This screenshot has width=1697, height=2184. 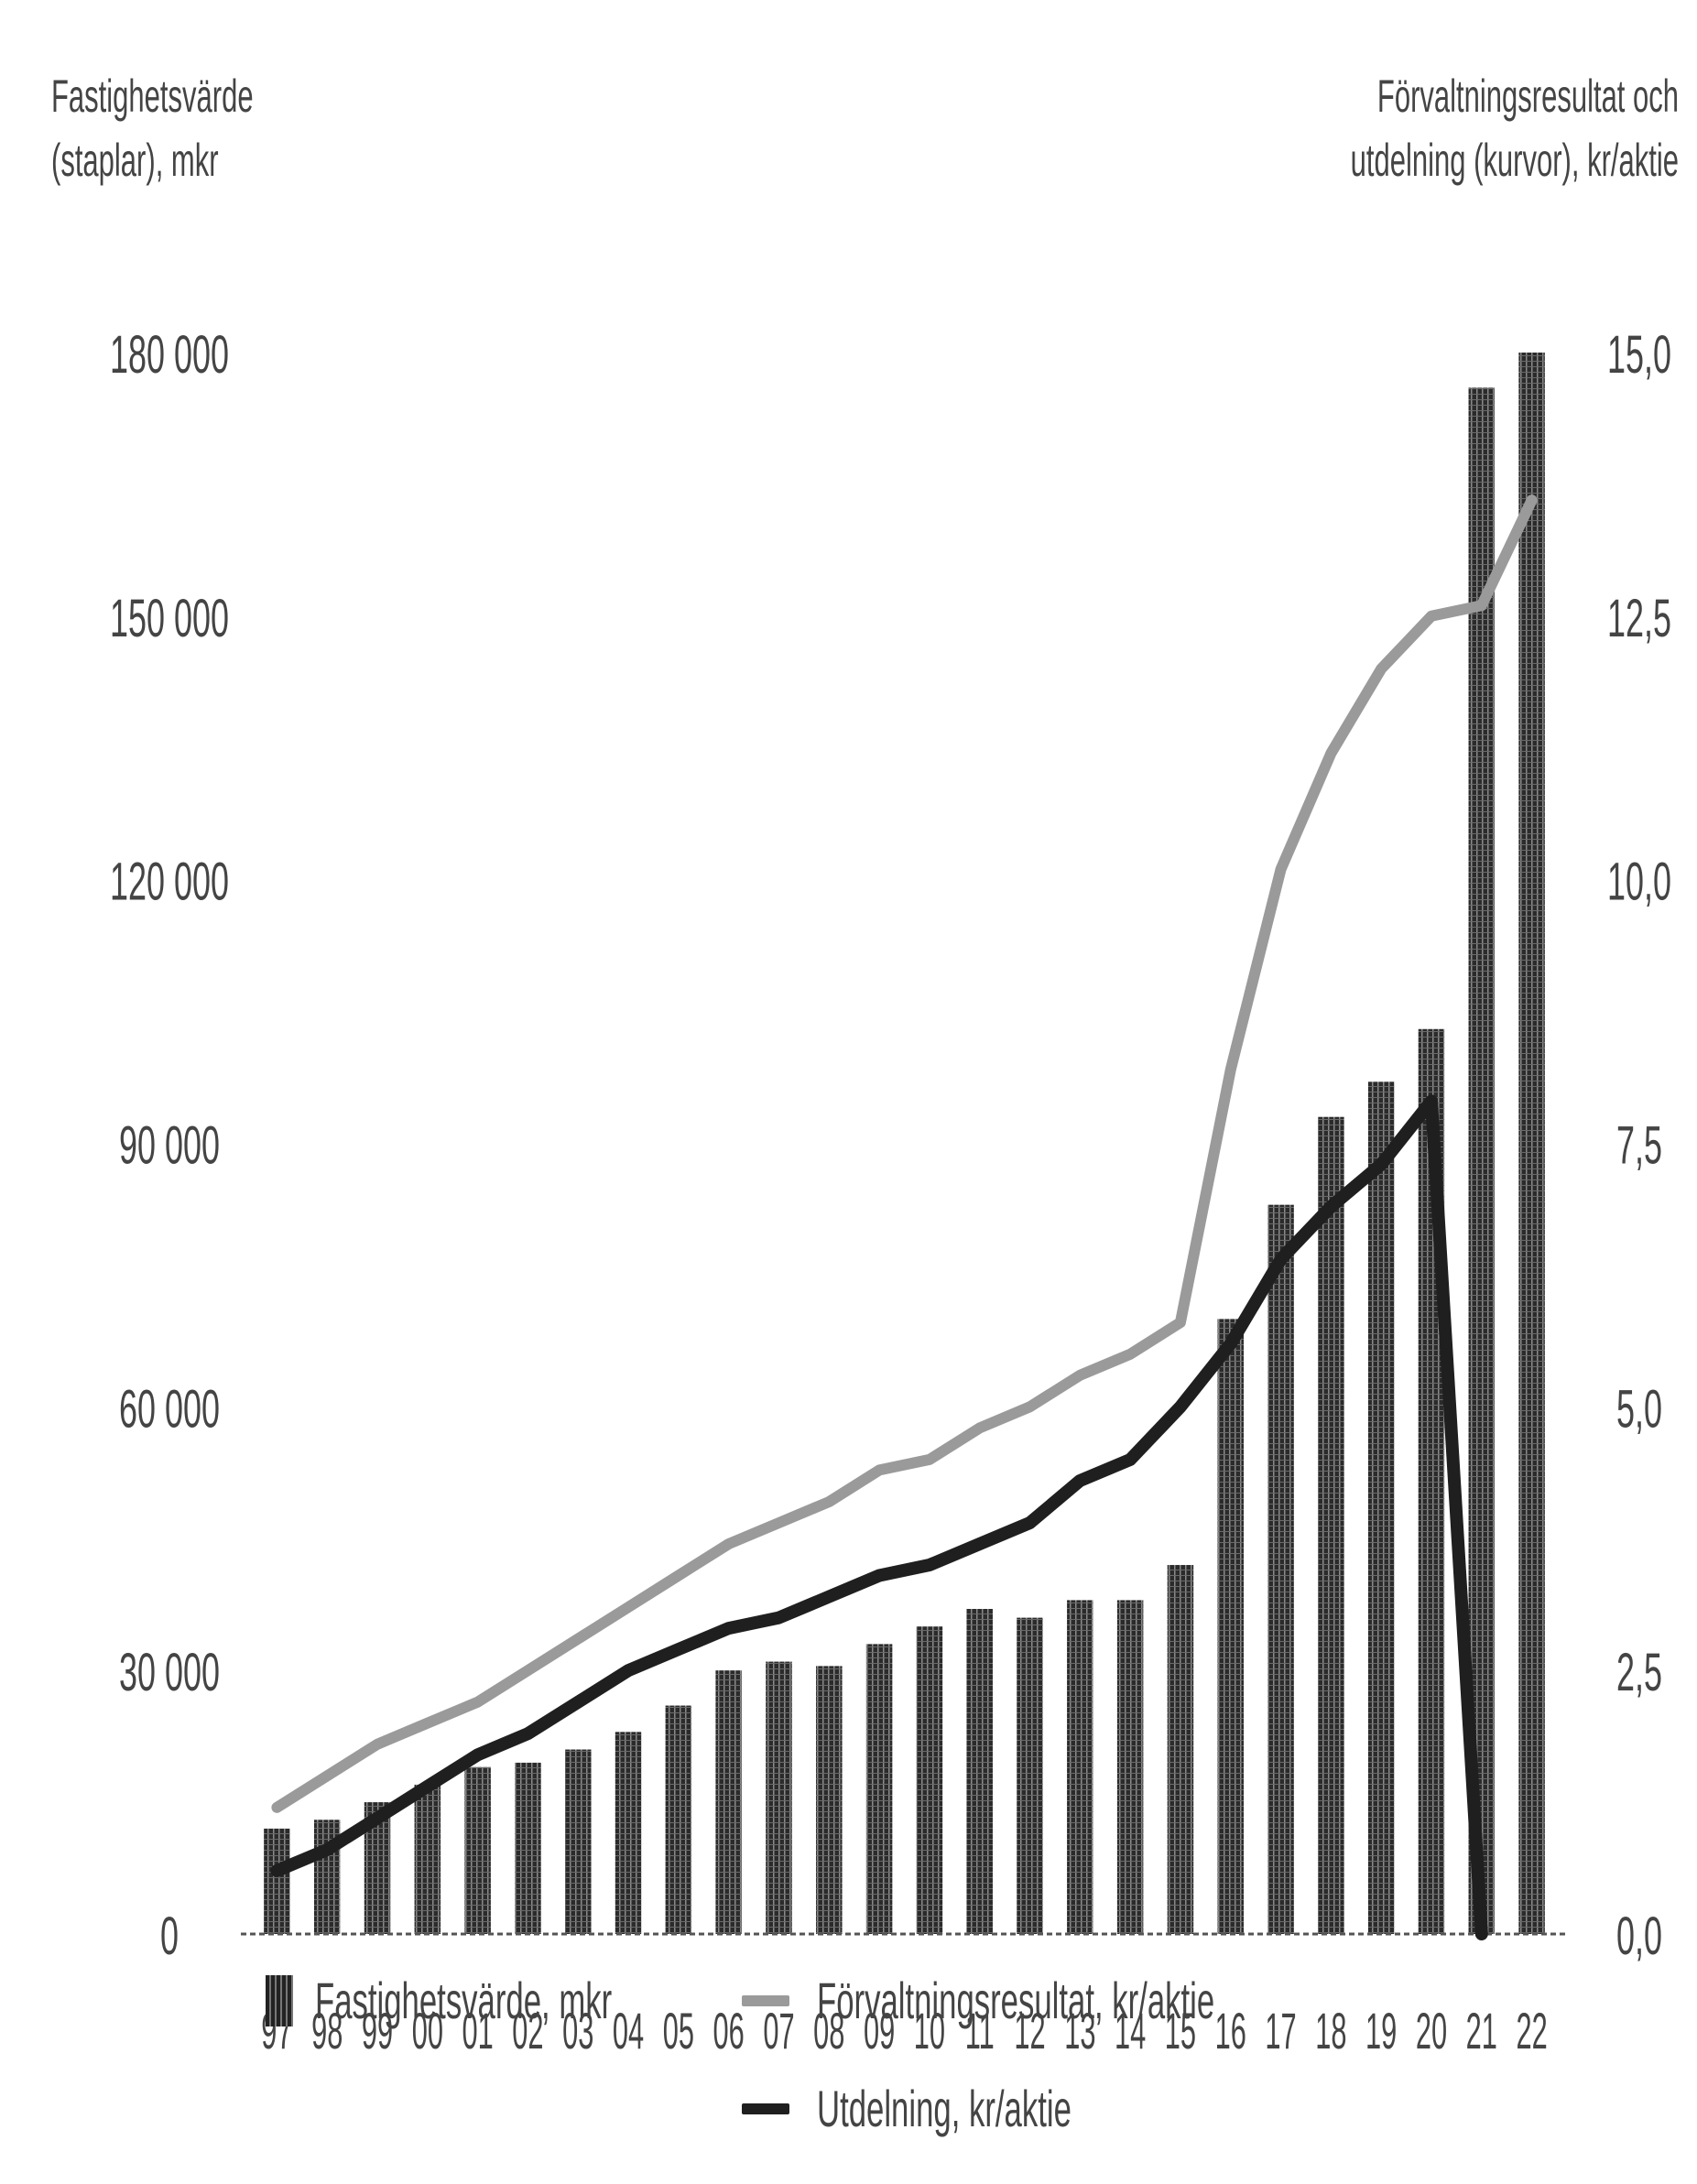 What do you see at coordinates (1639, 618) in the screenshot?
I see `right-tick-label: 12,5` at bounding box center [1639, 618].